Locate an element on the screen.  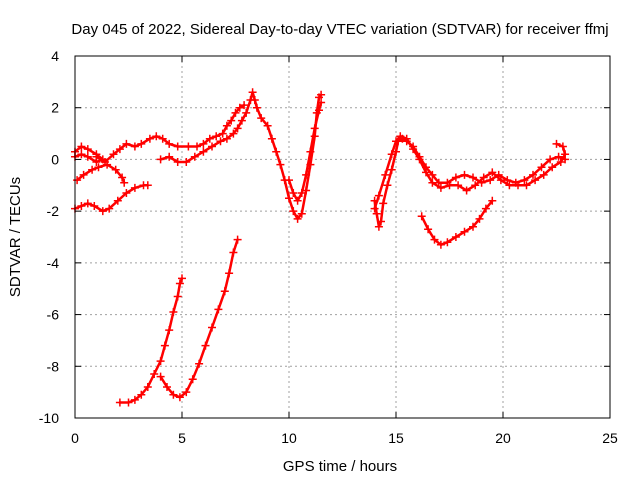
y-tick-label: -4 is located at coordinates (53, 263).